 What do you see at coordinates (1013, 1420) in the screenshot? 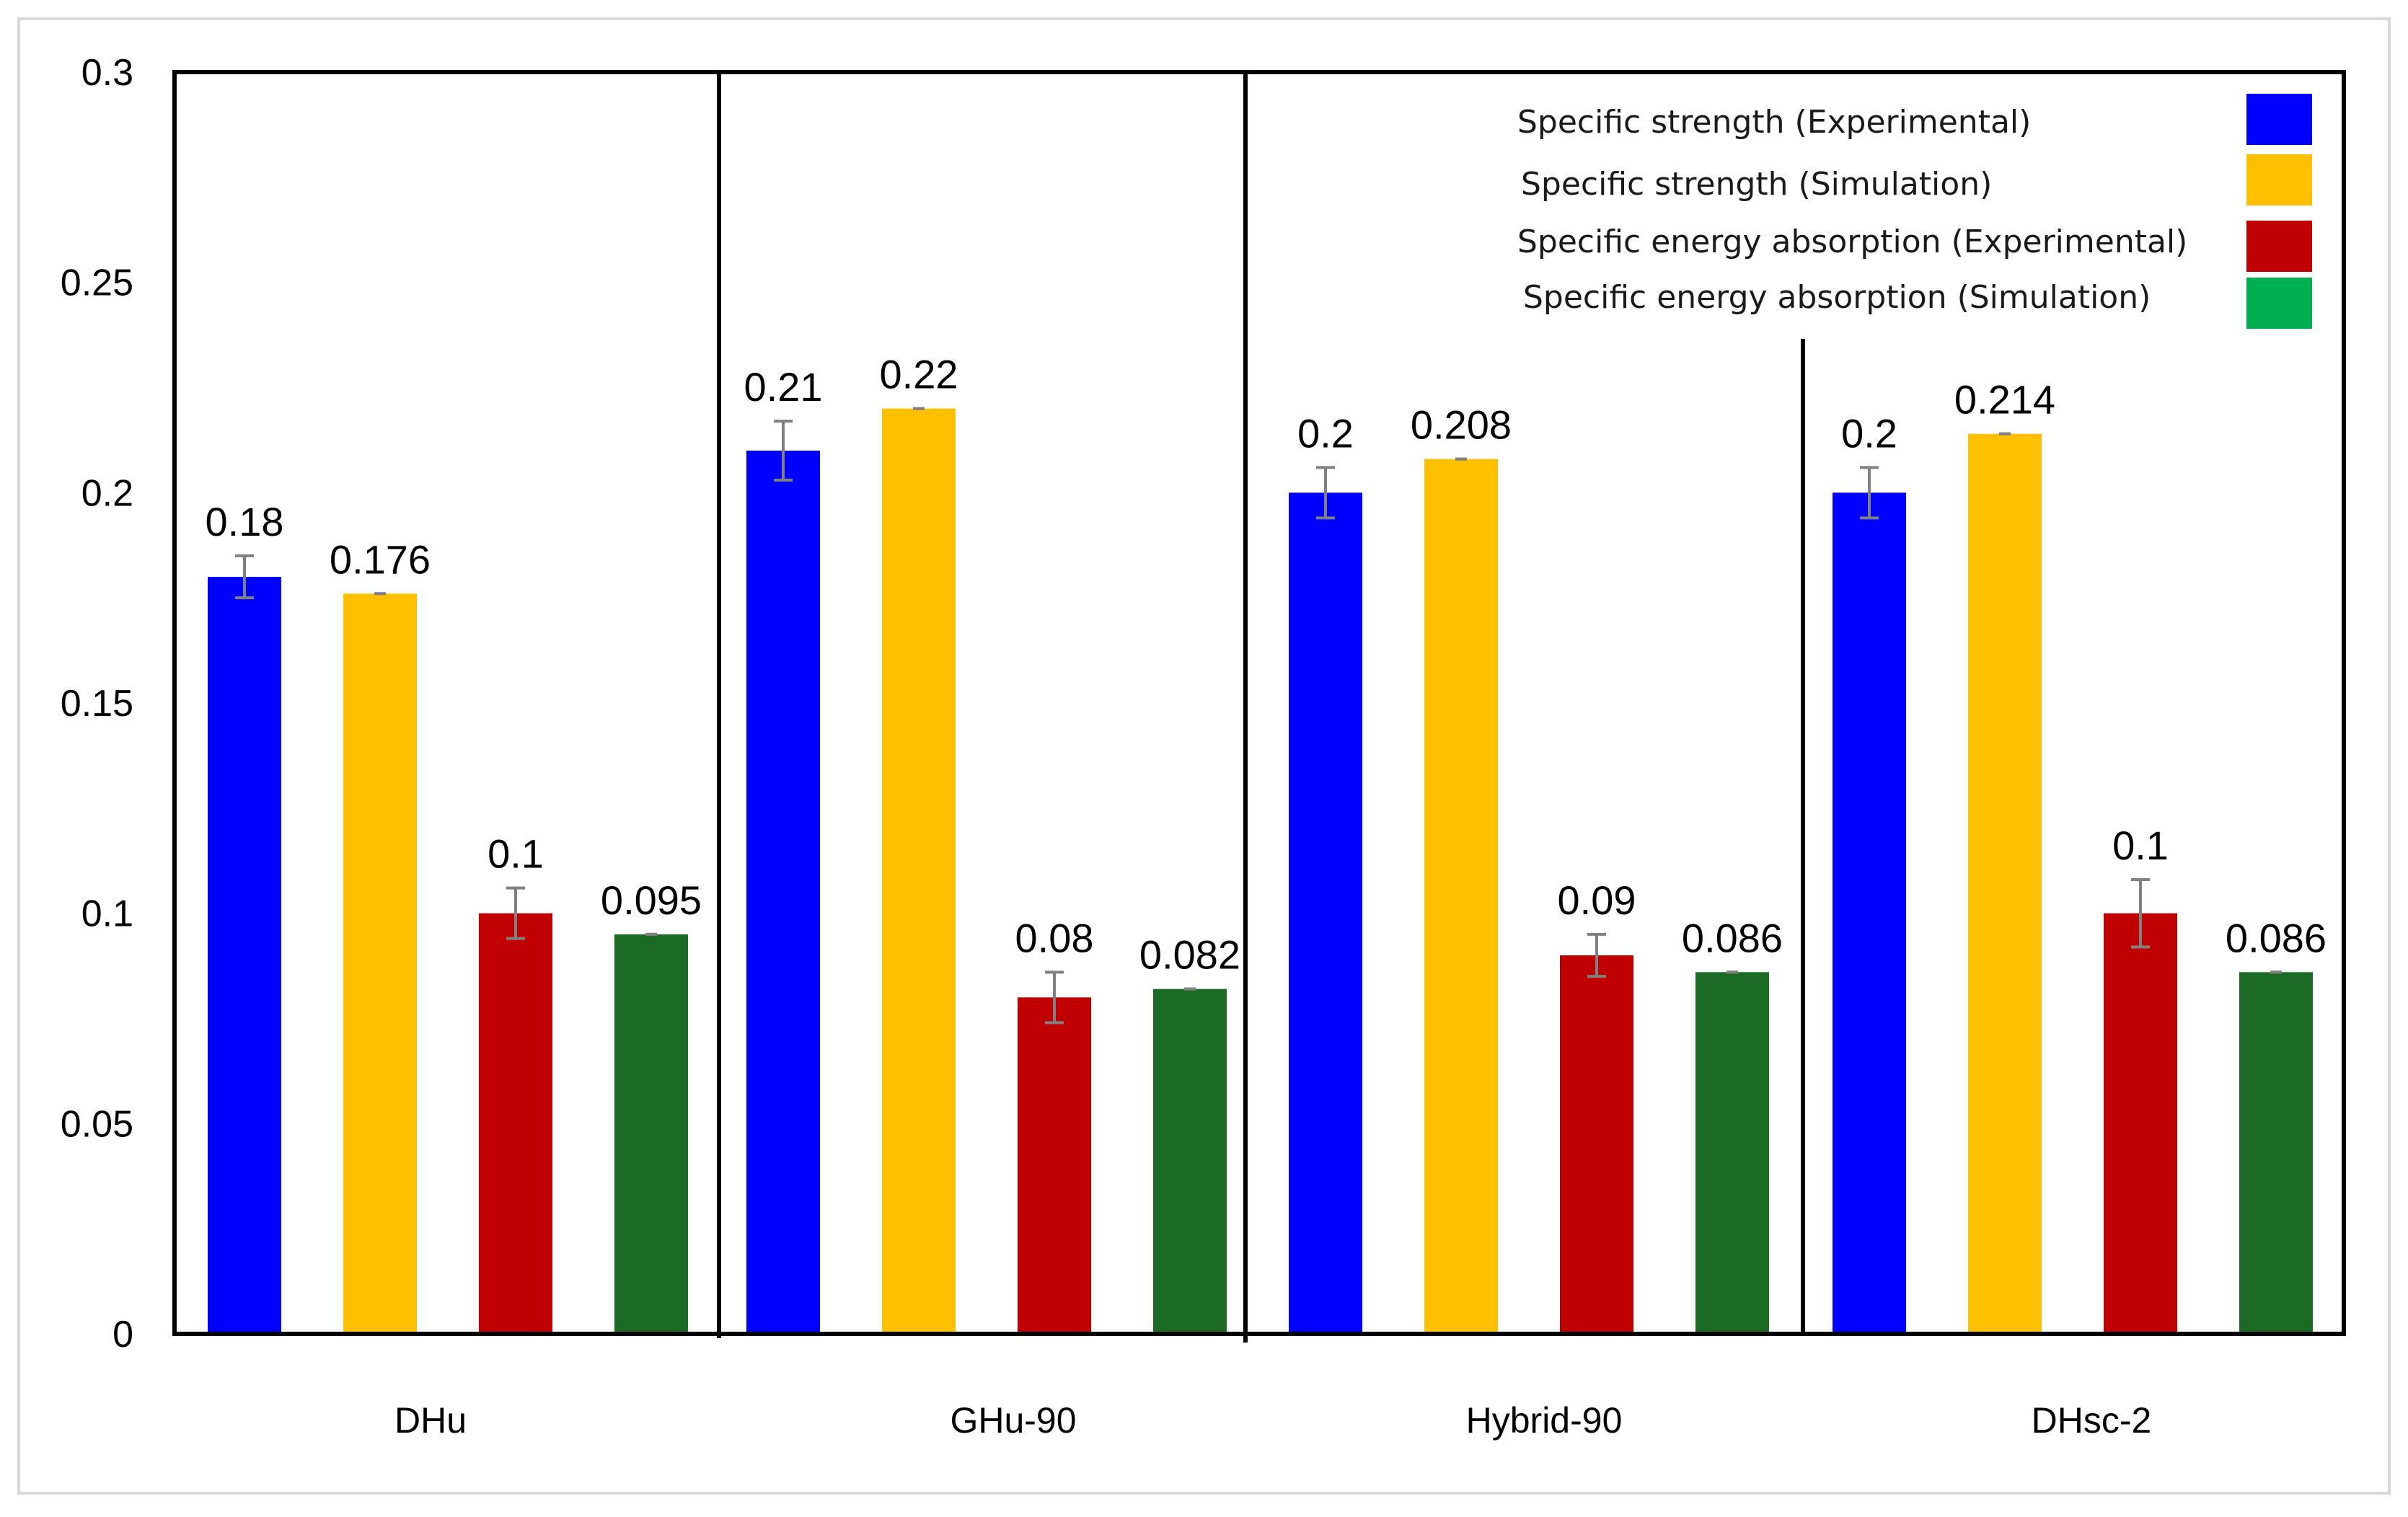
I see `x-category-label: GHu-90` at bounding box center [1013, 1420].